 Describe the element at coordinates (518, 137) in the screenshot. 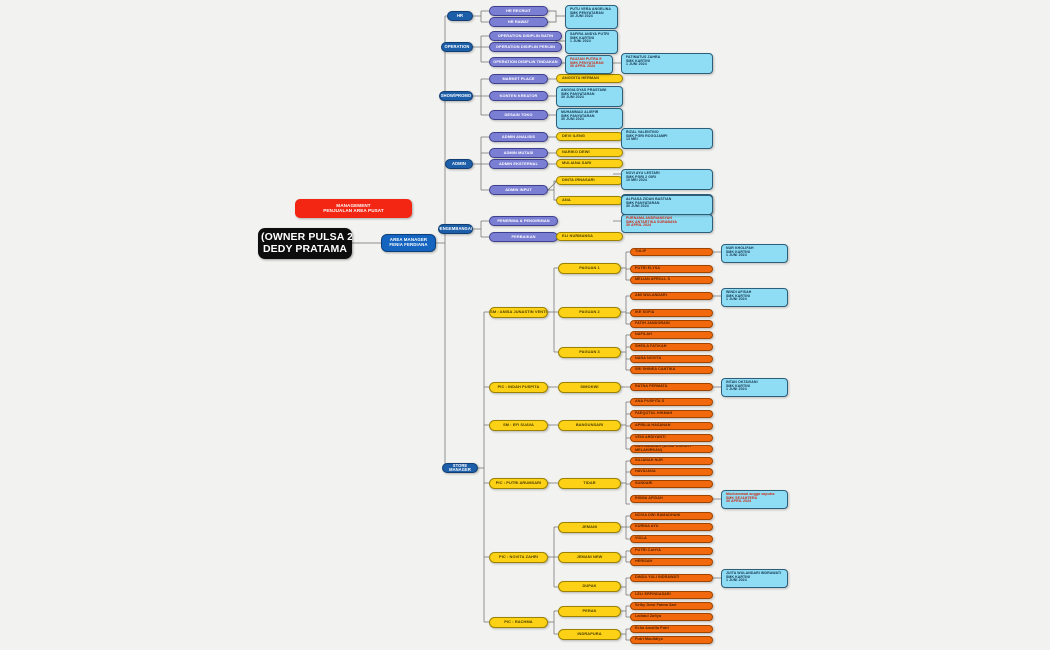

I see `role-admin-analisis: ADMIN ANALISIS` at that location.